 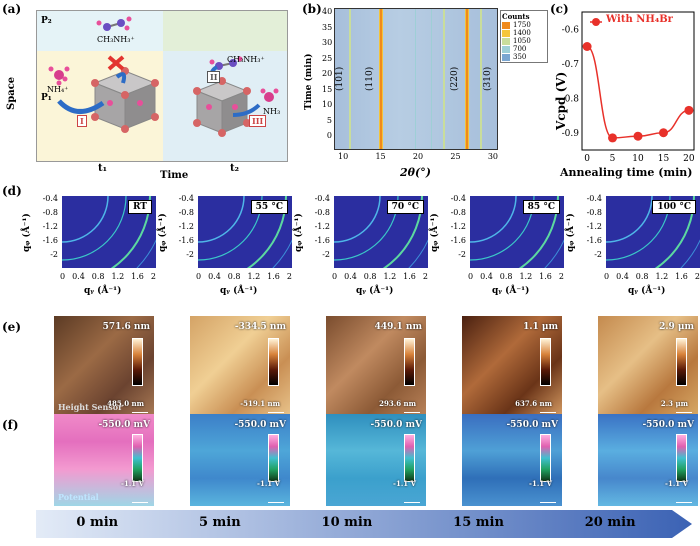 I want to click on b-xtick: 20, so click(x=418, y=156).